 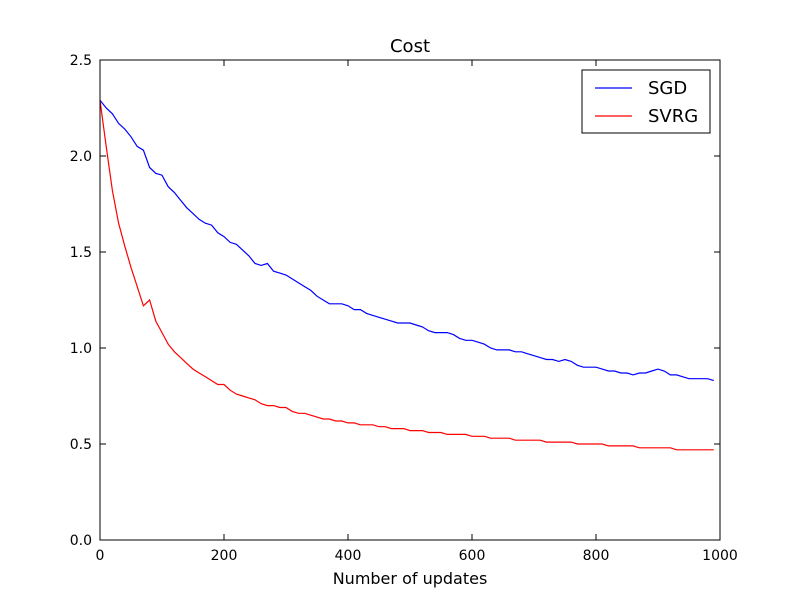 What do you see at coordinates (472, 556) in the screenshot?
I see `x-tick-label: 600` at bounding box center [472, 556].